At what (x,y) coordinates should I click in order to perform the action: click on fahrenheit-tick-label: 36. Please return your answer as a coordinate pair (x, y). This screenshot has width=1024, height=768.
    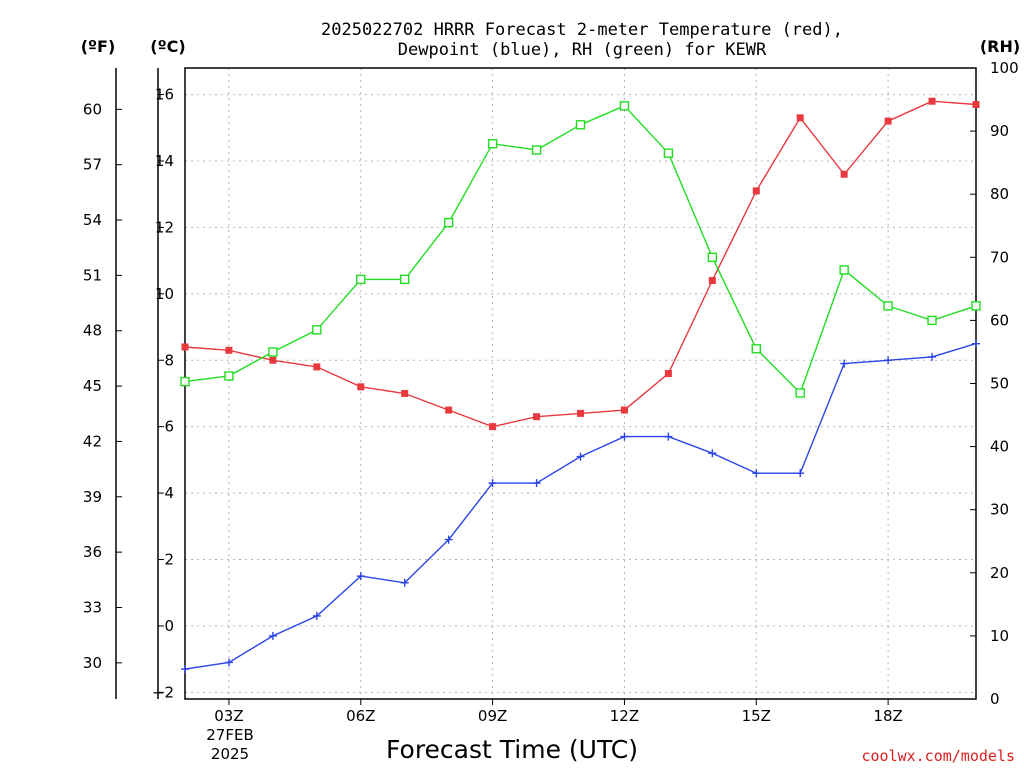
    Looking at the image, I should click on (92, 552).